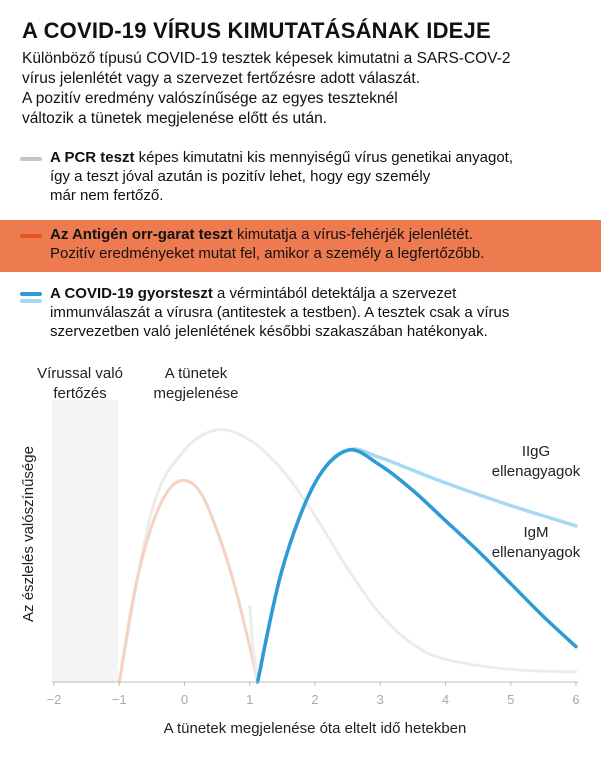 The width and height of the screenshot is (601, 758). What do you see at coordinates (79, 393) in the screenshot?
I see `annotation-infection: fertőzés` at bounding box center [79, 393].